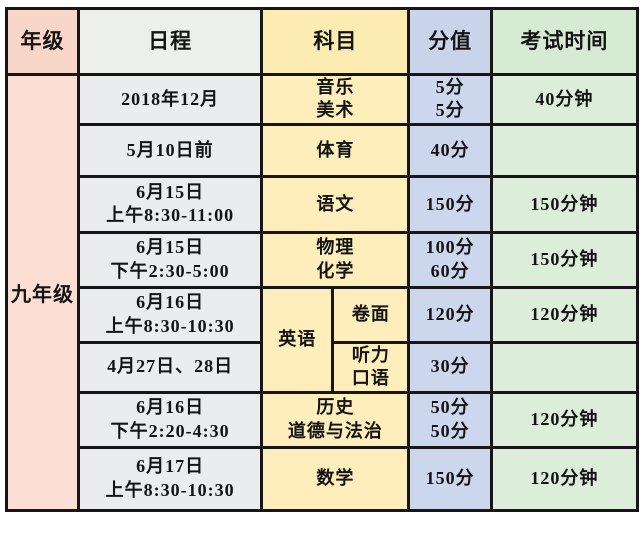  What do you see at coordinates (335, 204) in the screenshot?
I see `subject-cell: 语文` at bounding box center [335, 204].